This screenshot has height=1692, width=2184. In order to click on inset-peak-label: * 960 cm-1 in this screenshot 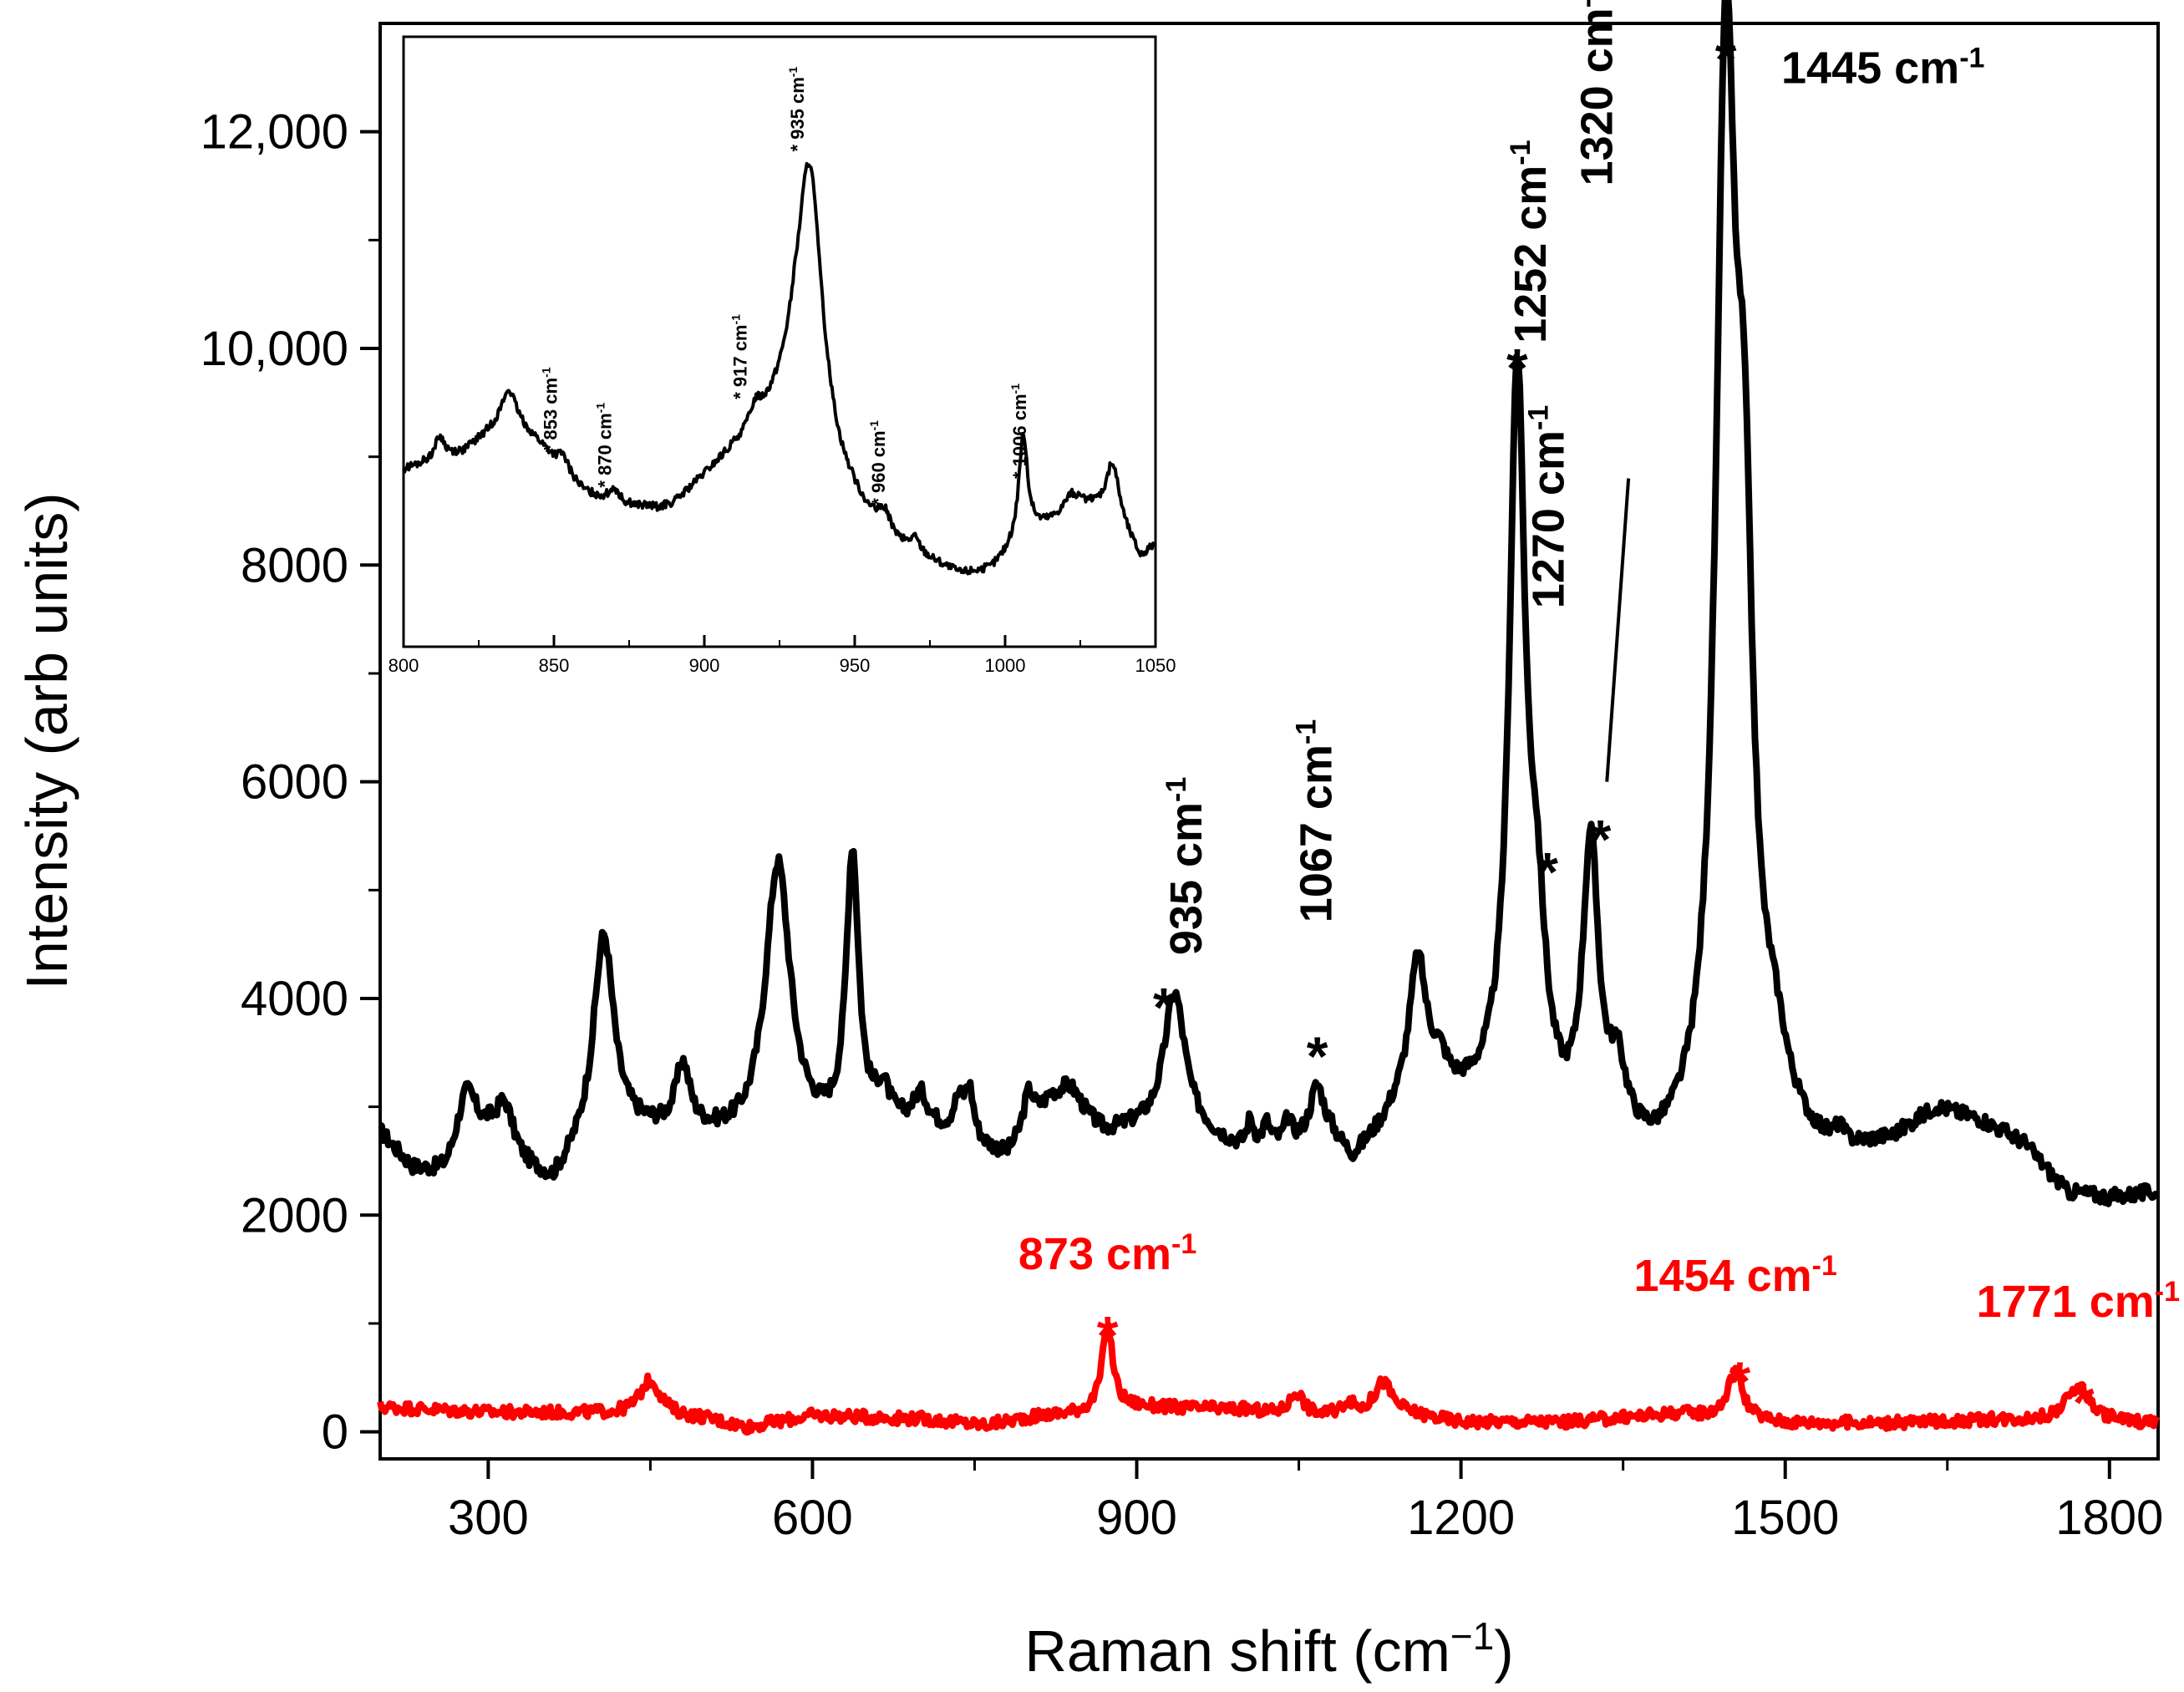, I will do `click(878, 463)`.